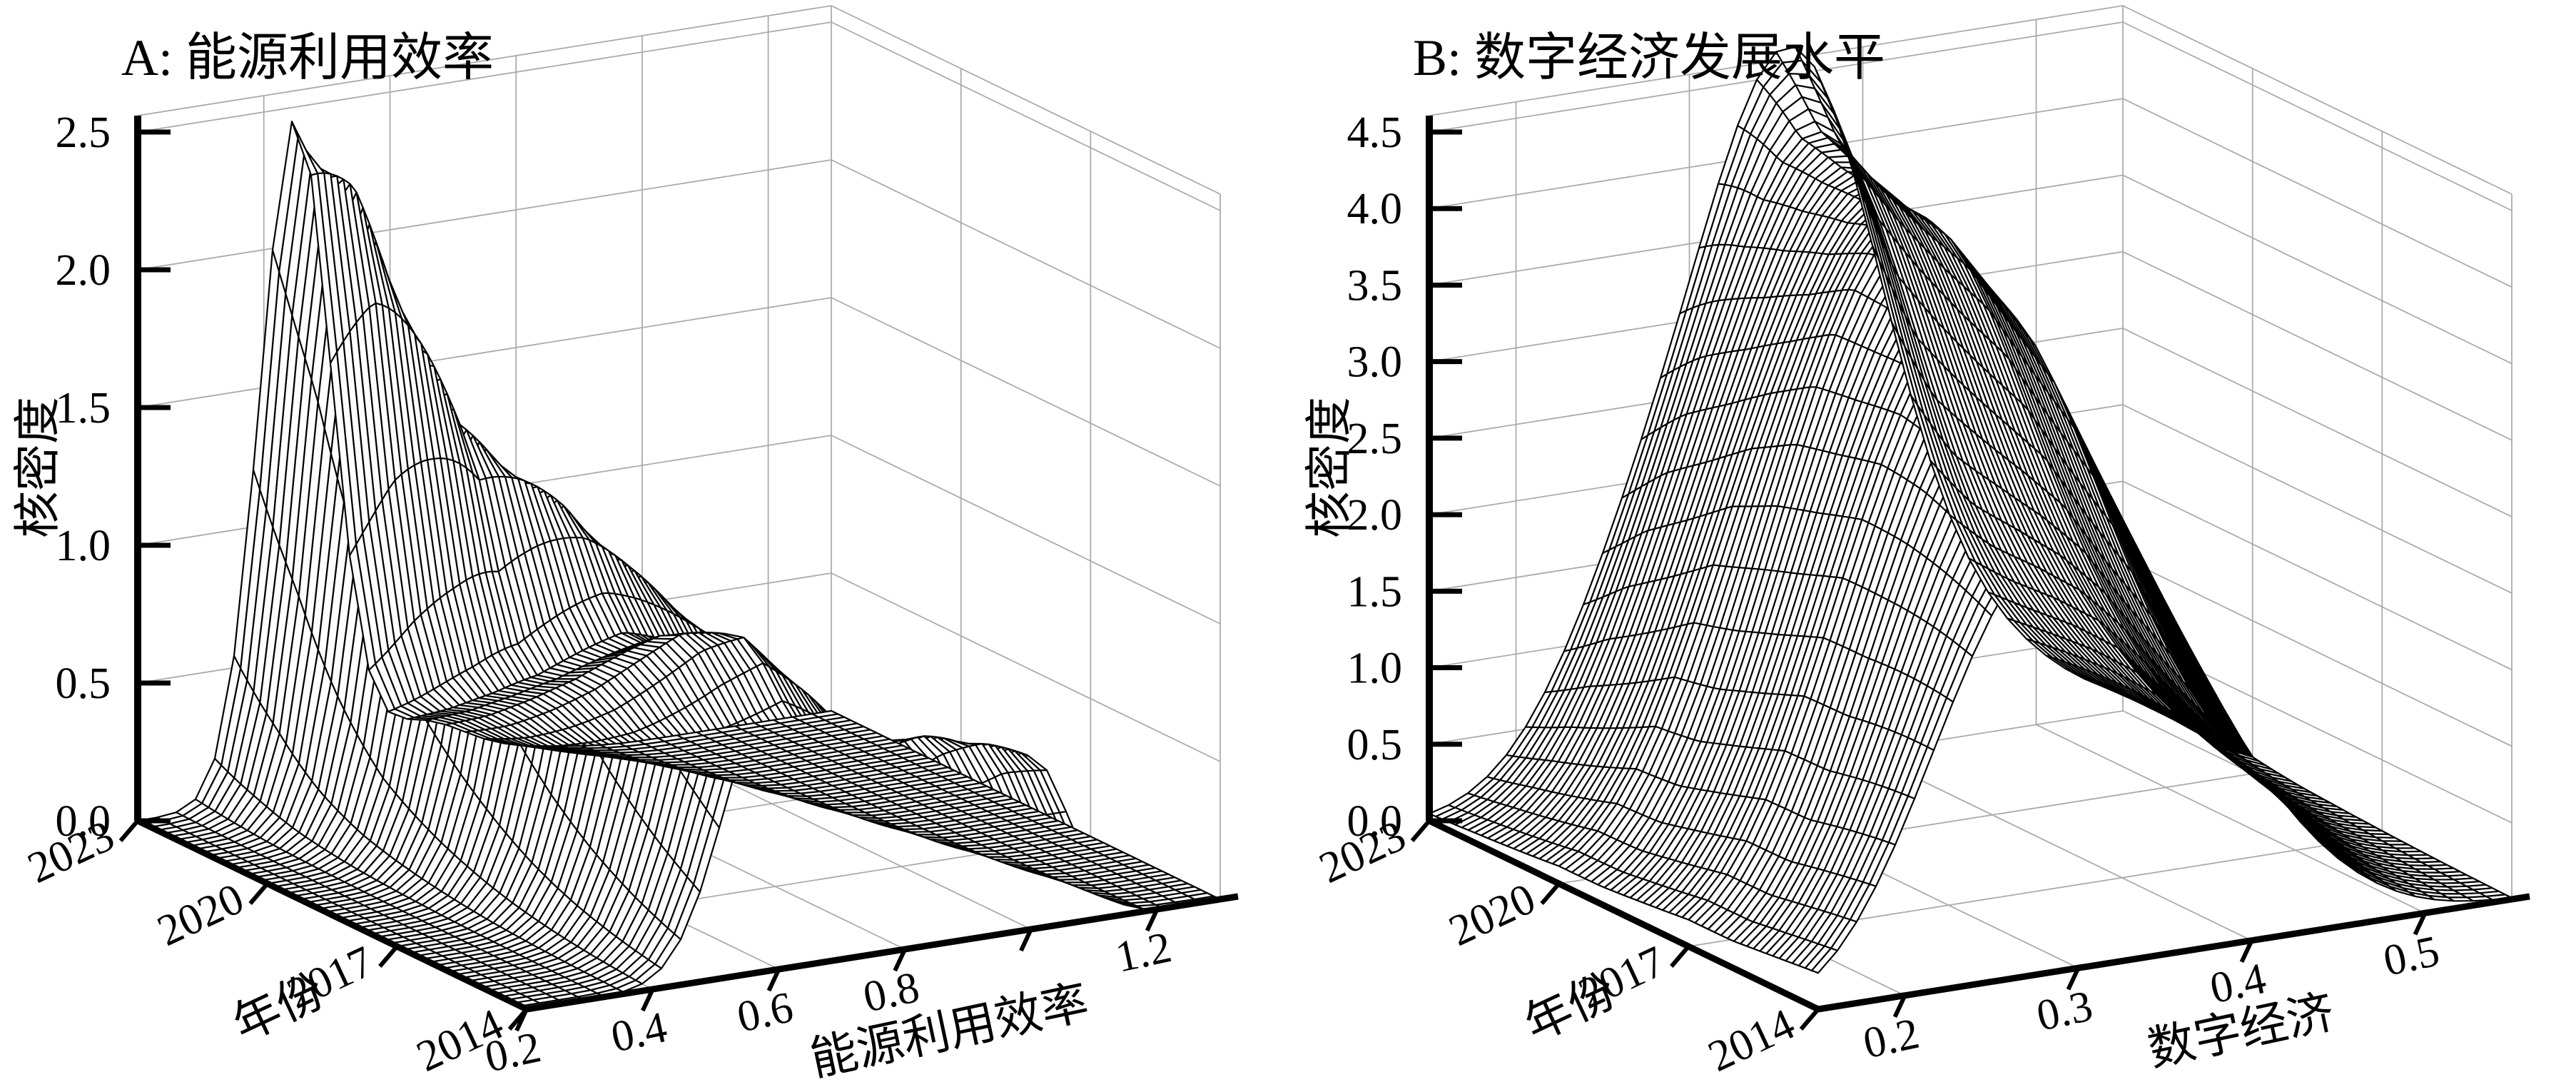  Describe the element at coordinates (765, 1012) in the screenshot. I see `x-tick-label: 0.6` at that location.